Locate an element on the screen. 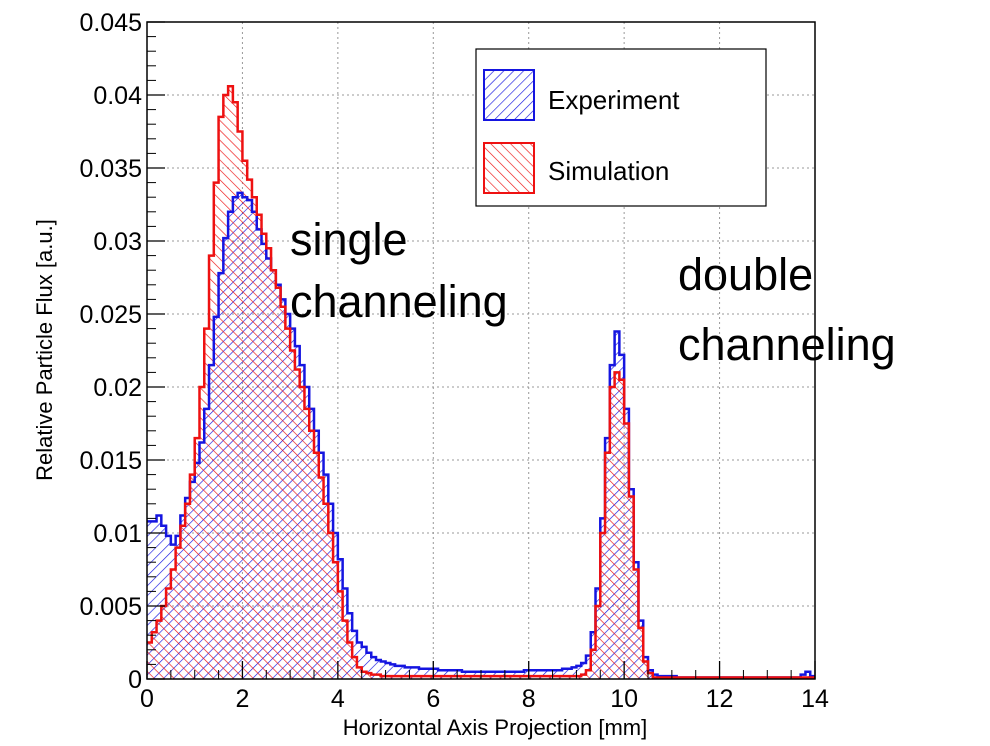 The height and width of the screenshot is (746, 990). x-tick-label: 6 is located at coordinates (433, 699).